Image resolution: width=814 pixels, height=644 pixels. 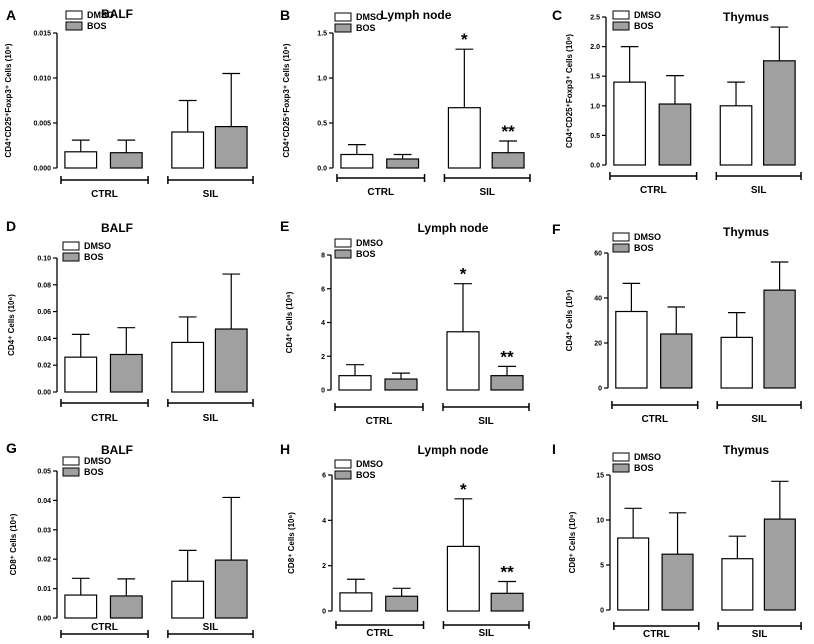 What do you see at coordinates (284, 226) in the screenshot?
I see `panel-letter: E` at bounding box center [284, 226].